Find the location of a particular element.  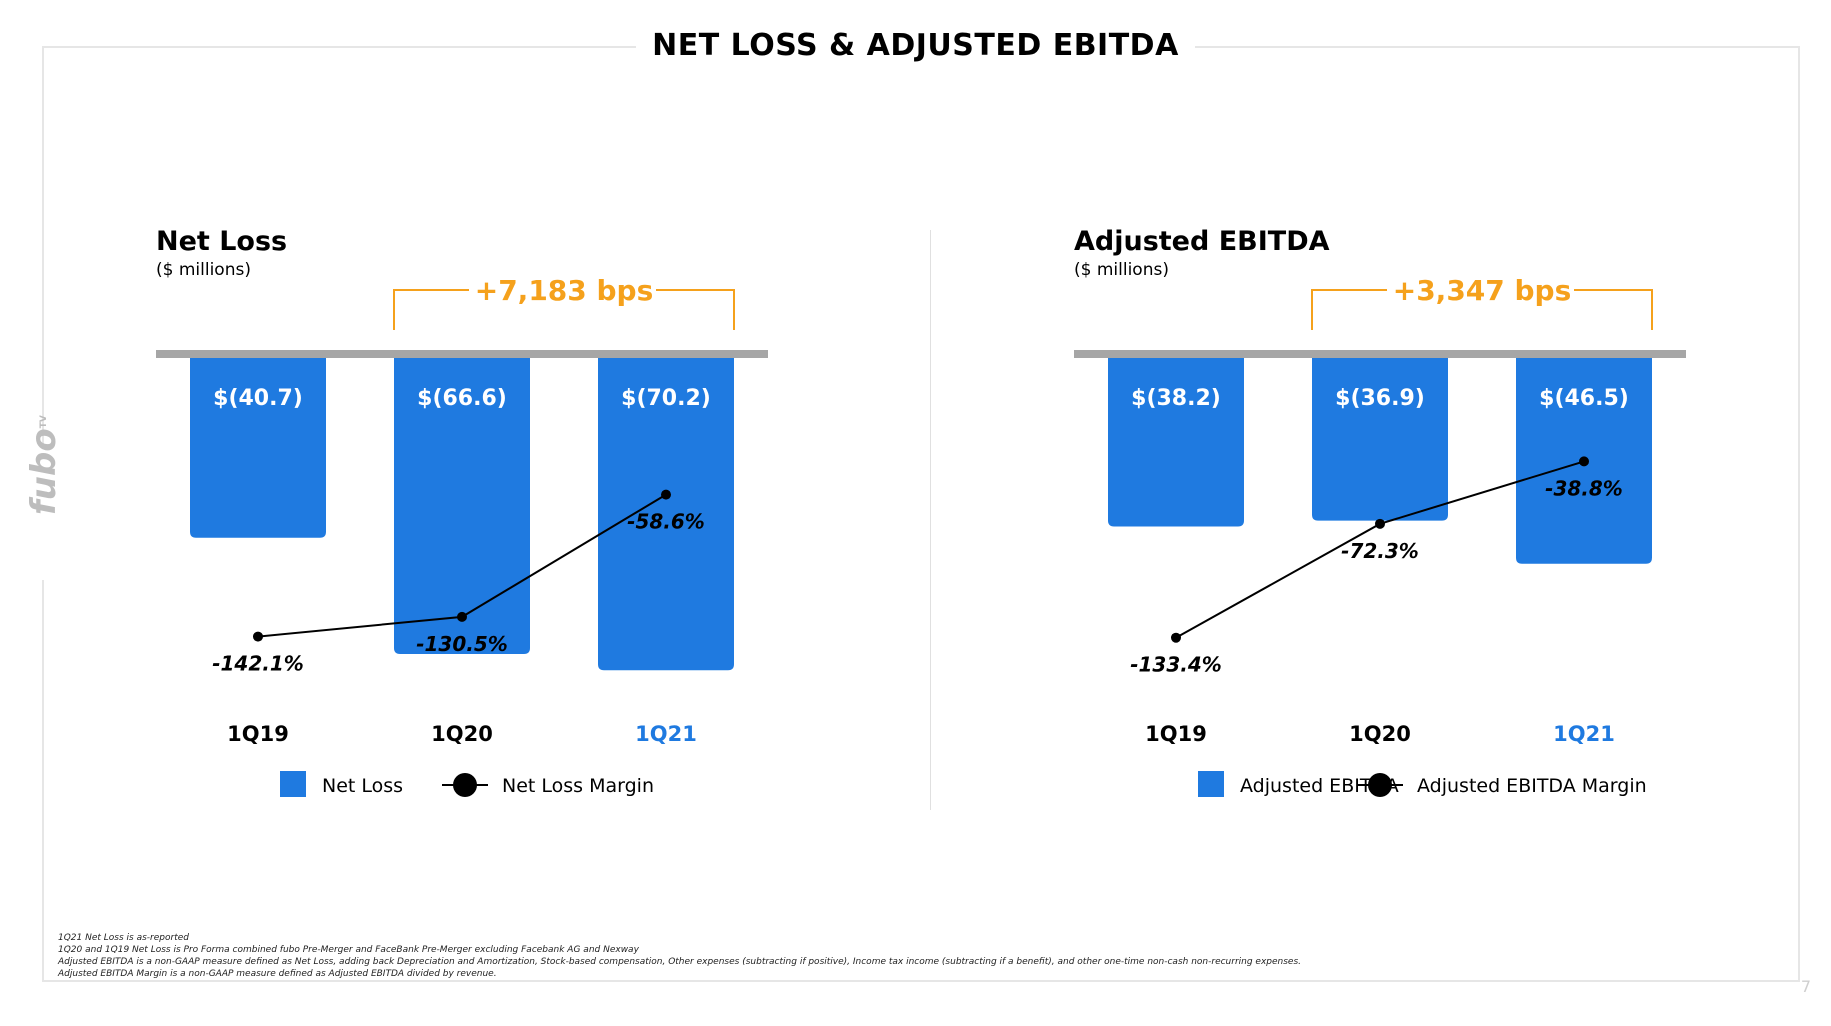

bar-value-label: $(70.2) is located at coordinates (666, 398).